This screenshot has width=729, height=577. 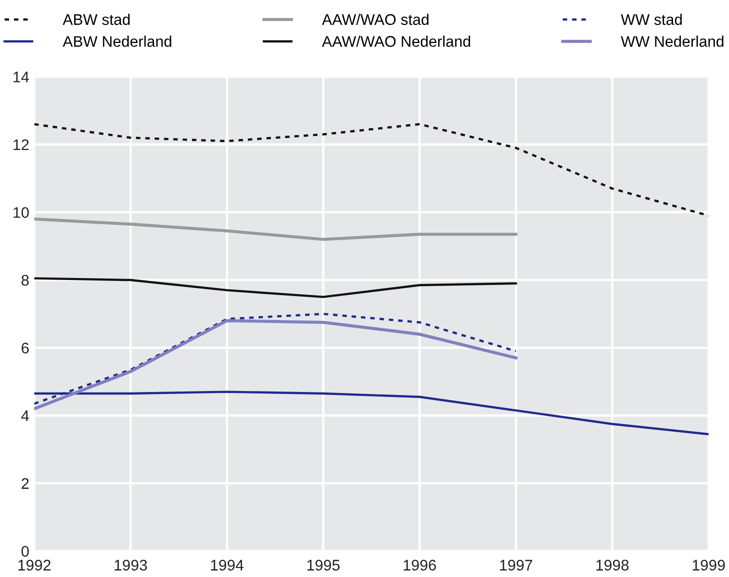 What do you see at coordinates (323, 565) in the screenshot?
I see `x-tick-label: 1995` at bounding box center [323, 565].